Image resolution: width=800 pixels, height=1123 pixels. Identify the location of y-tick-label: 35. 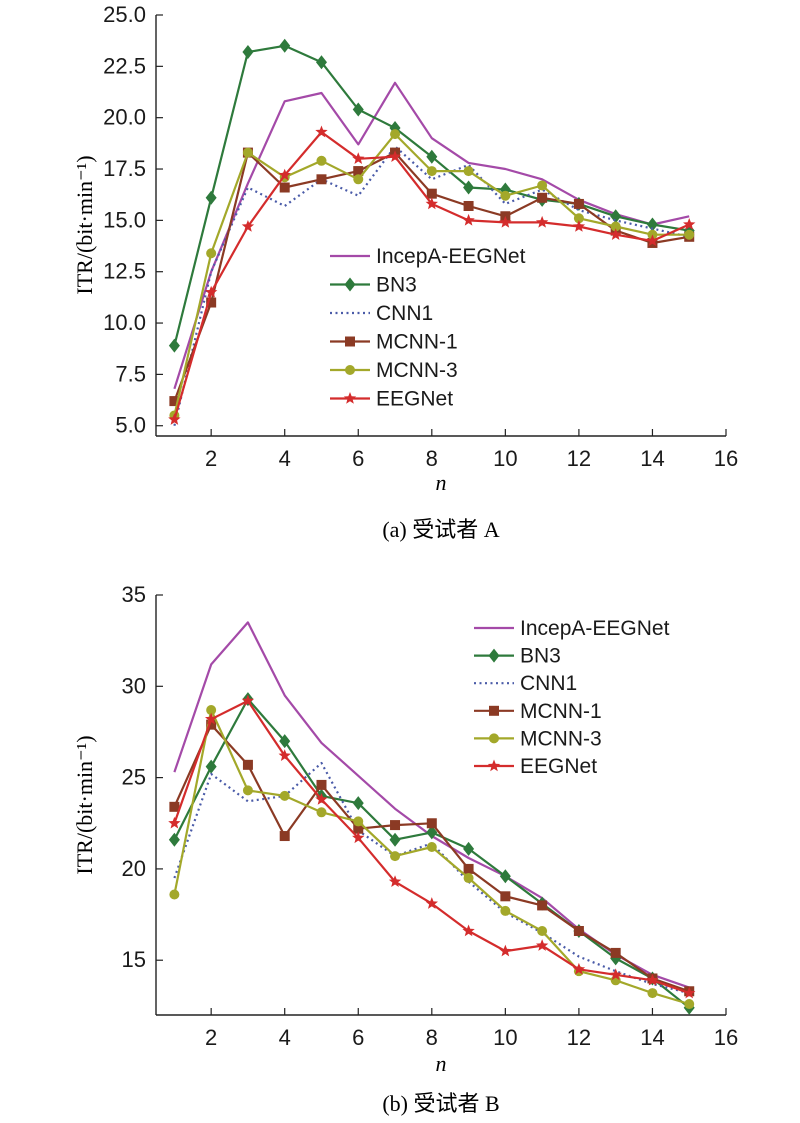
(134, 594).